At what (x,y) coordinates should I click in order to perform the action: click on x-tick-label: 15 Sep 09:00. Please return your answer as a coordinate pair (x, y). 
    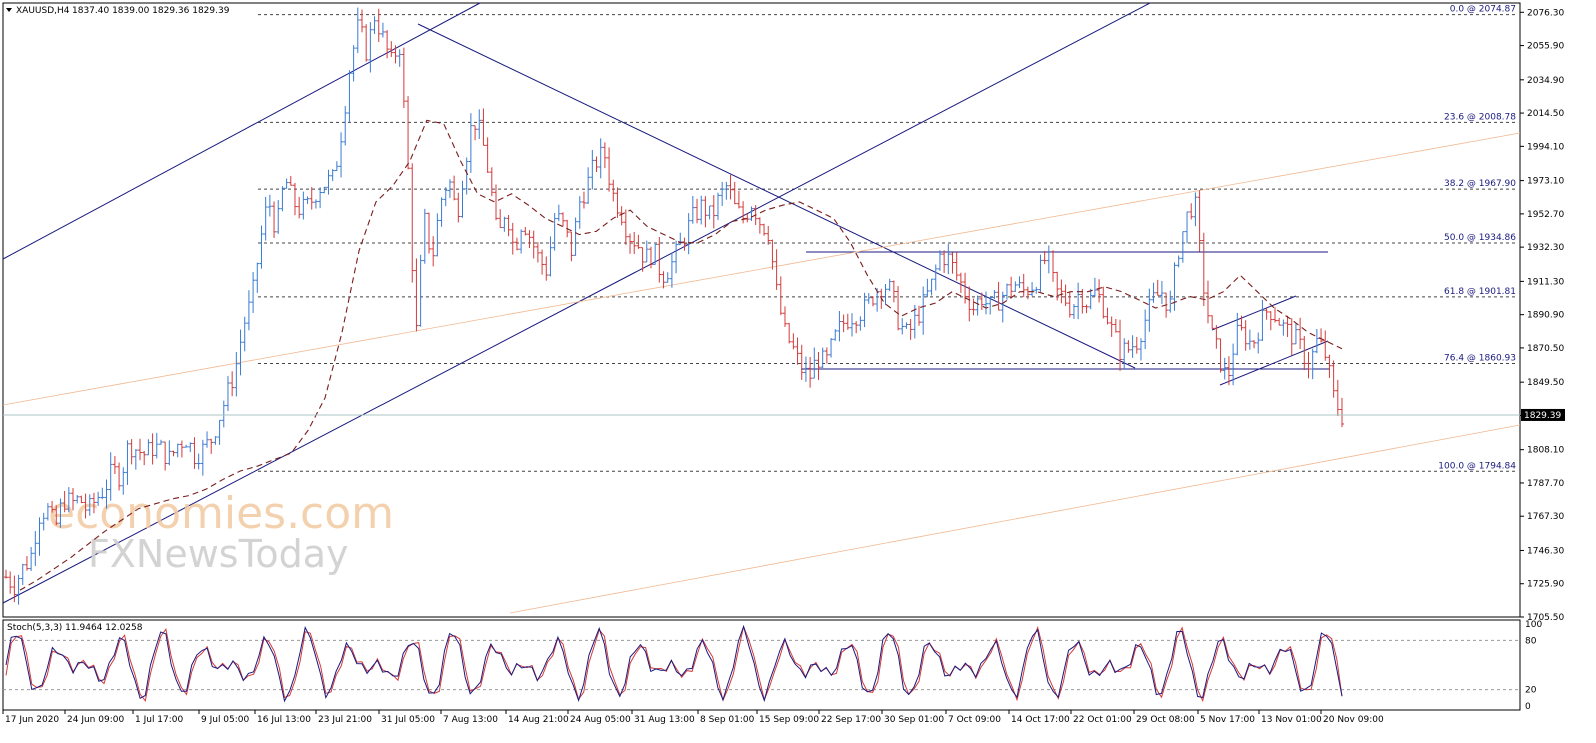
    Looking at the image, I should click on (789, 720).